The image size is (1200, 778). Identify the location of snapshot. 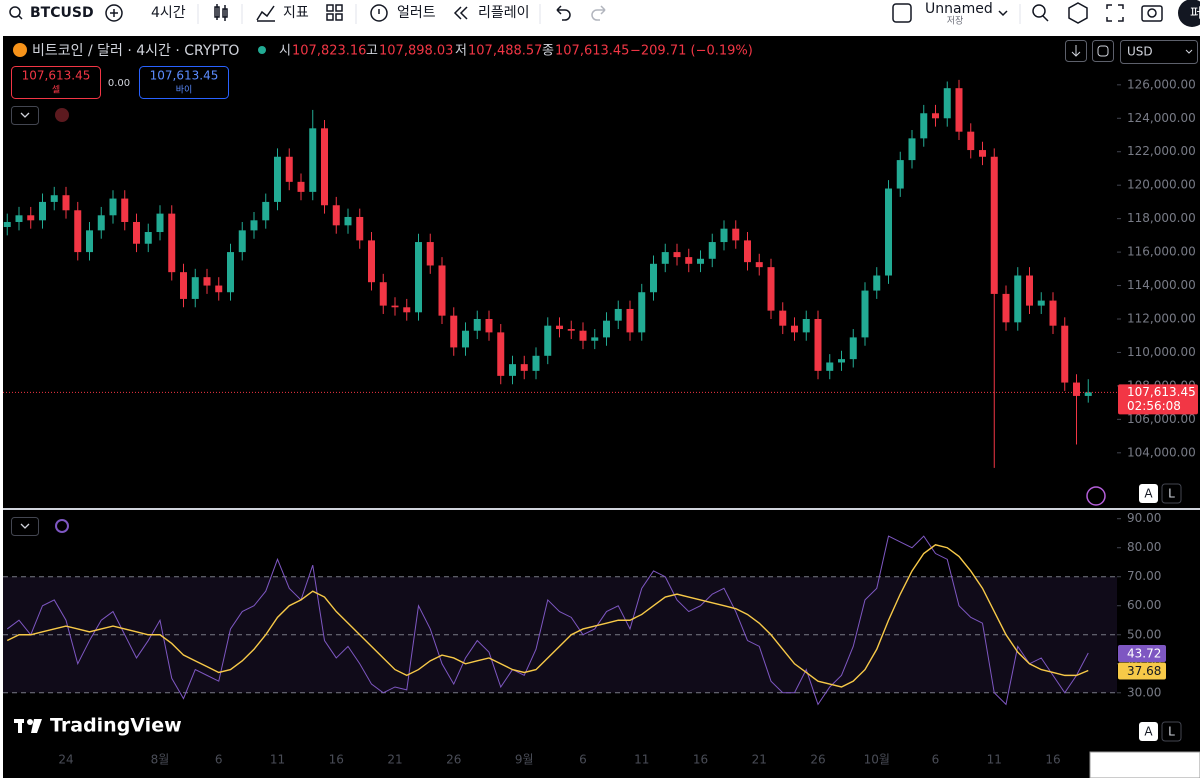
(1152, 13).